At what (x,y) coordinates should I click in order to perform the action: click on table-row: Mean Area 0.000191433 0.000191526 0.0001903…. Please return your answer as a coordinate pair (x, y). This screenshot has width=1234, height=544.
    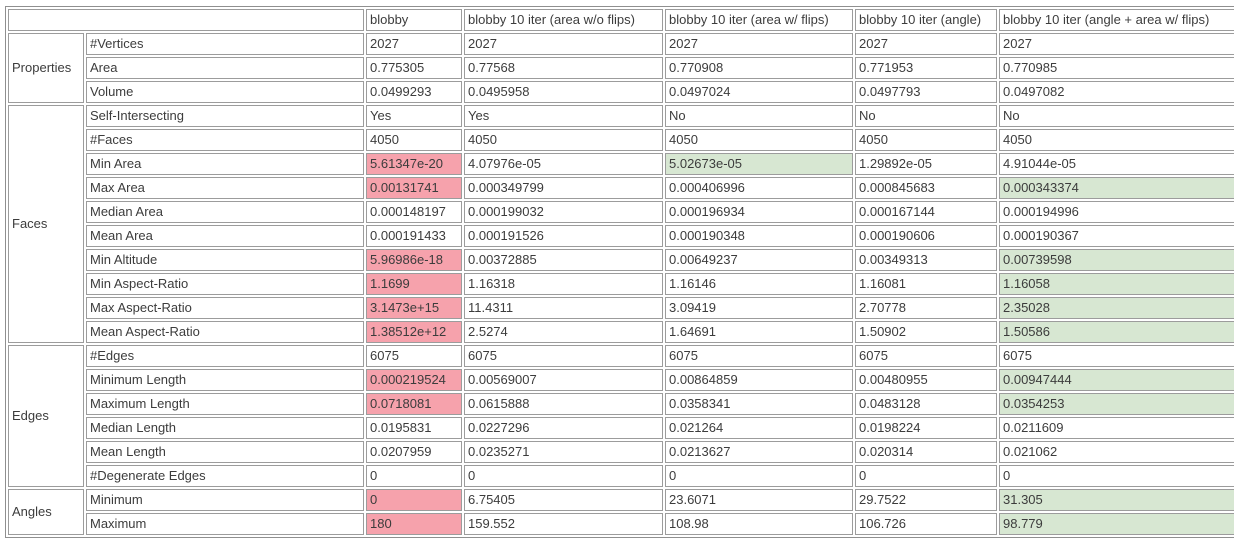
    Looking at the image, I should click on (621, 236).